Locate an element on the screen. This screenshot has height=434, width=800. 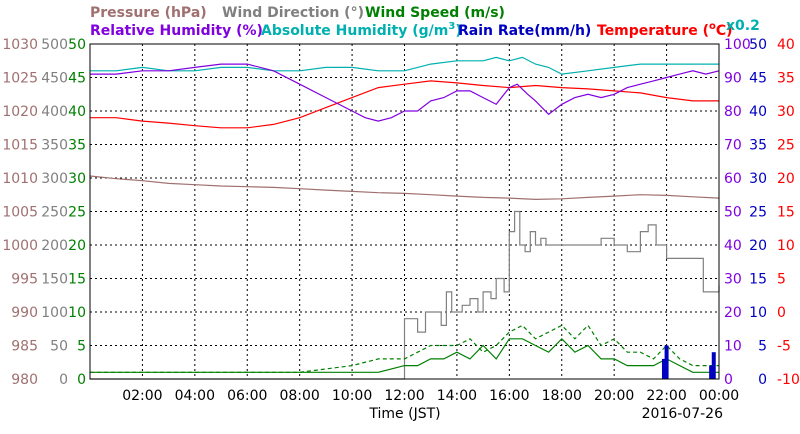
x-tick-label: 14:00 is located at coordinates (457, 396).